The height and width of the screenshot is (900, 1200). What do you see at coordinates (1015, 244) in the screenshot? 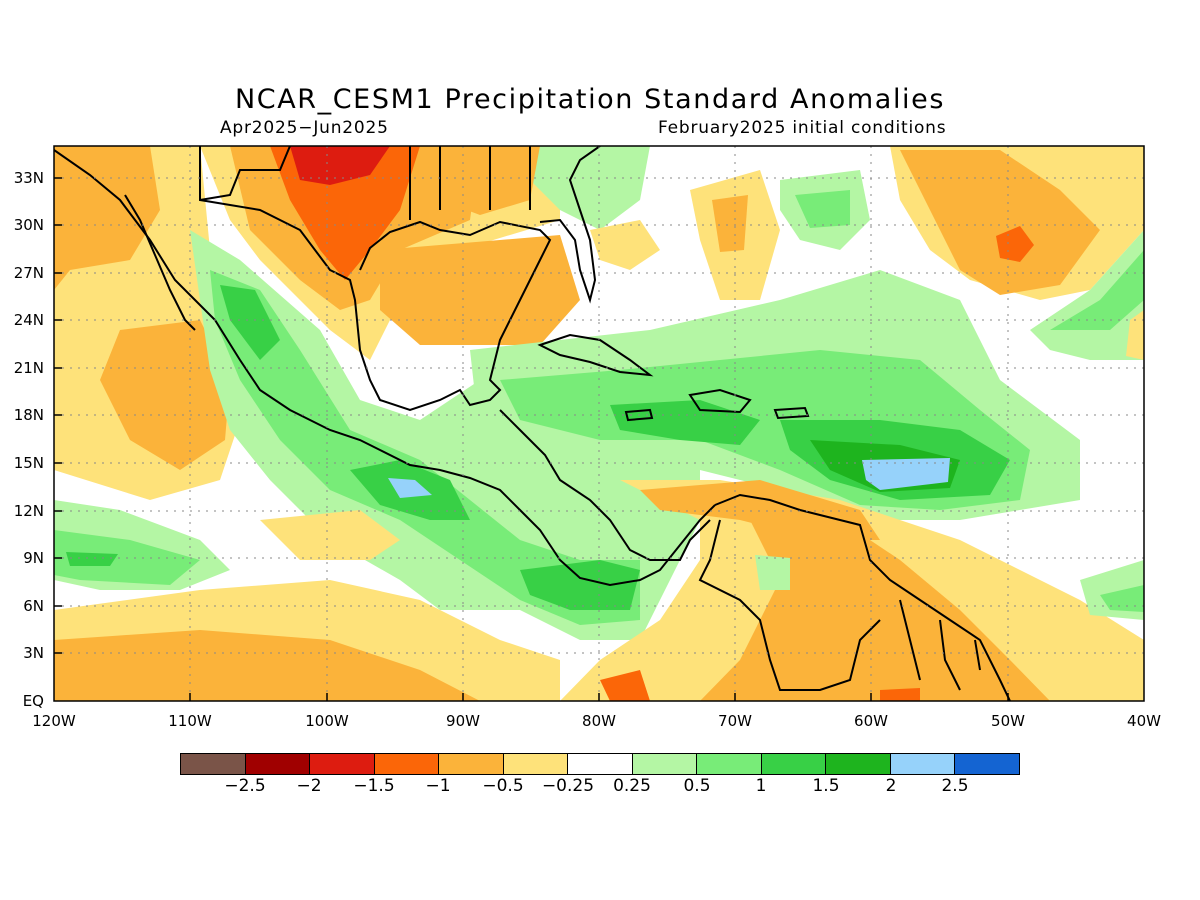
I see `atlantic-north-dry-core` at bounding box center [1015, 244].